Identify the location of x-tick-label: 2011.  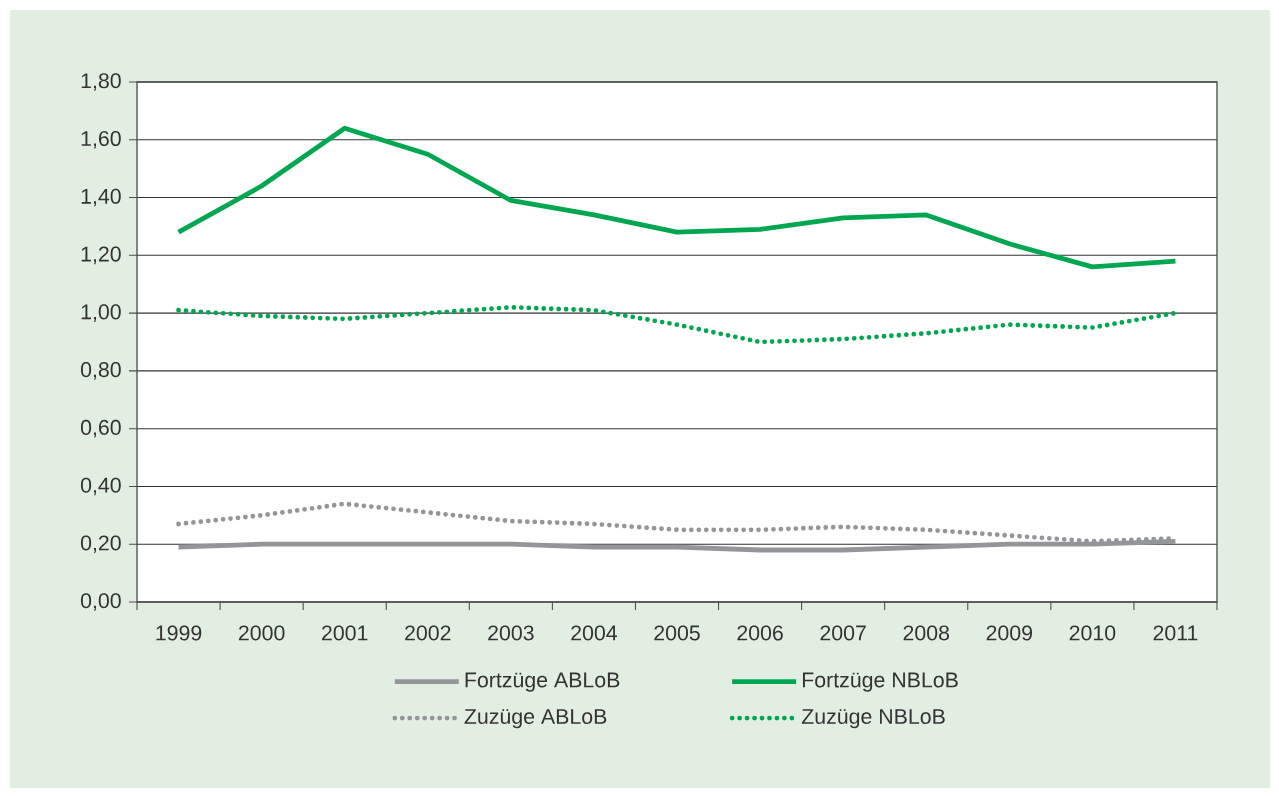
(1175, 633).